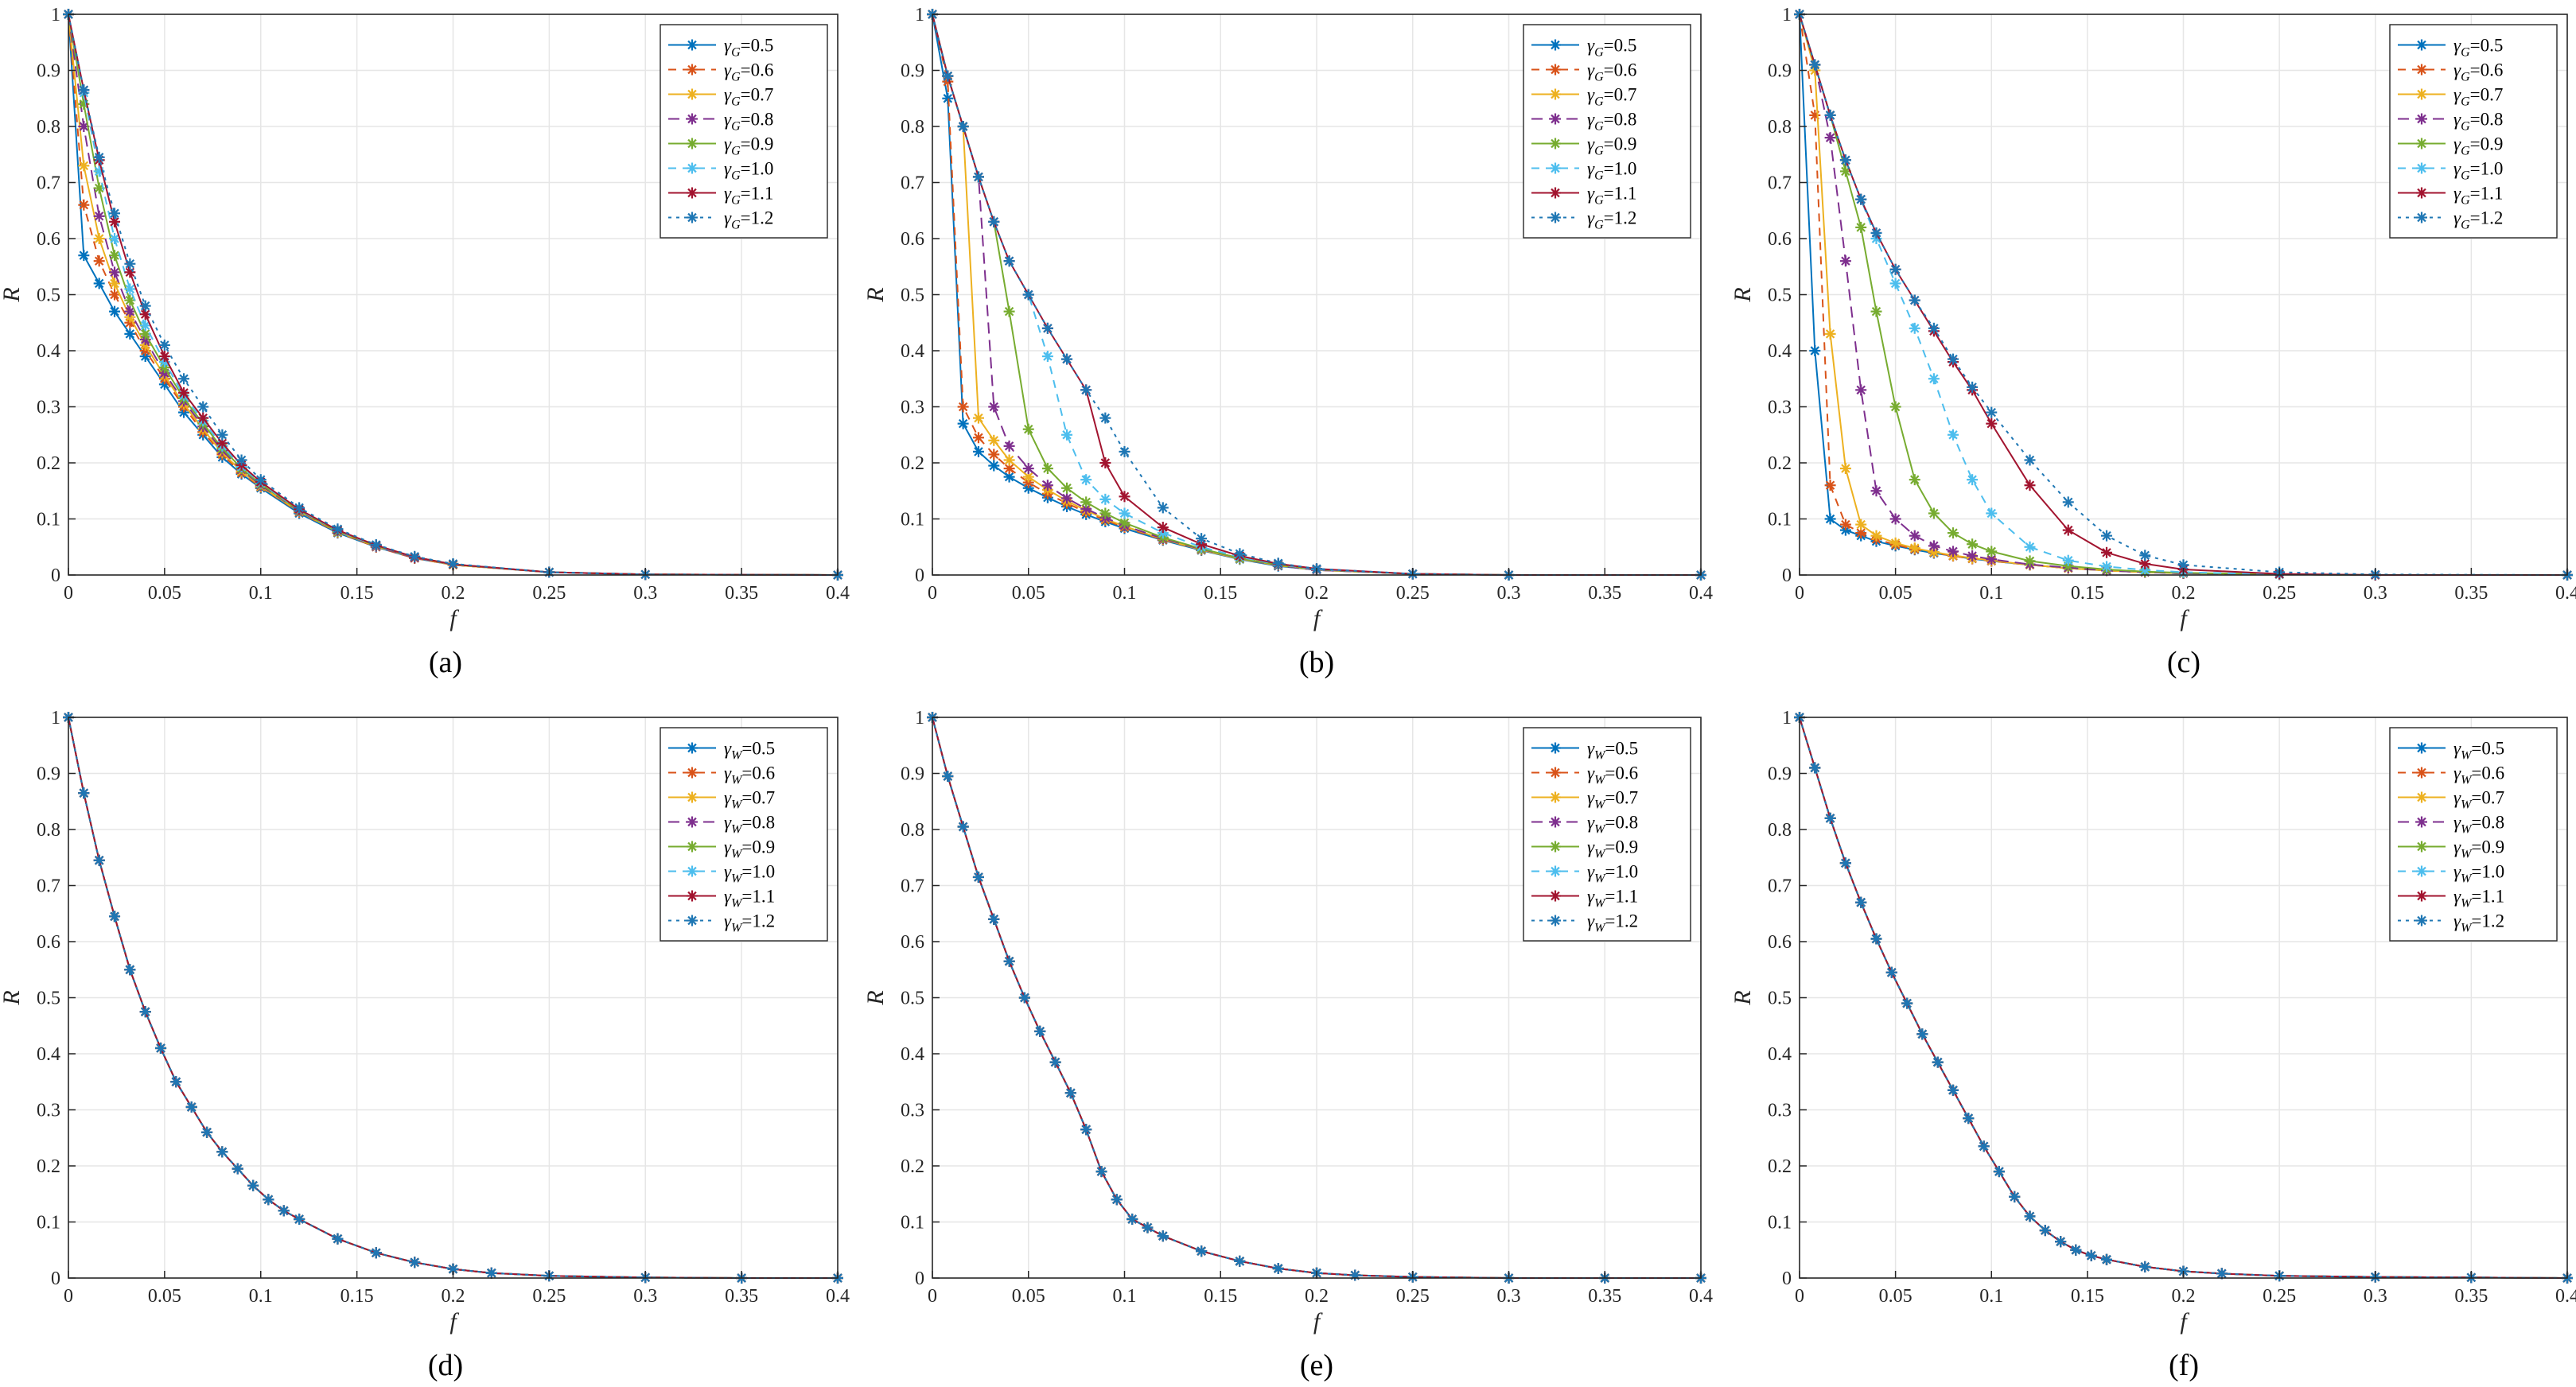  Describe the element at coordinates (758, 95) in the screenshot. I see `legend-value: =0.7` at that location.